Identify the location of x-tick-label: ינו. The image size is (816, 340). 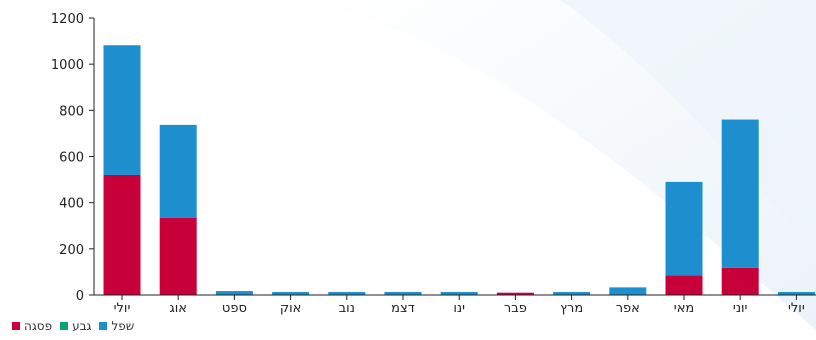
(459, 308).